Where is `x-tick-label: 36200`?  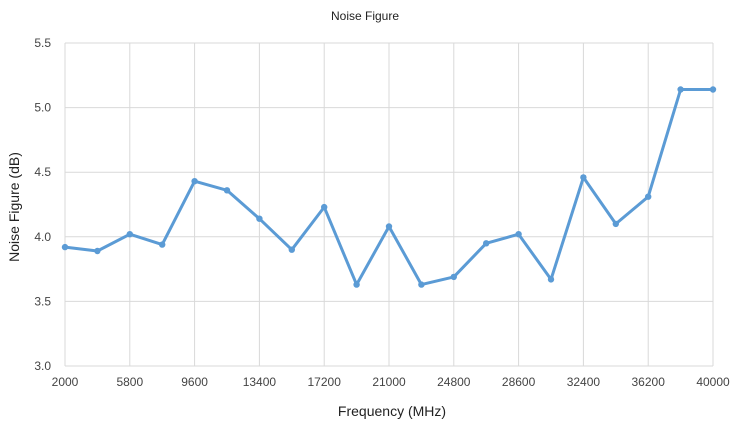
x-tick-label: 36200 is located at coordinates (649, 382).